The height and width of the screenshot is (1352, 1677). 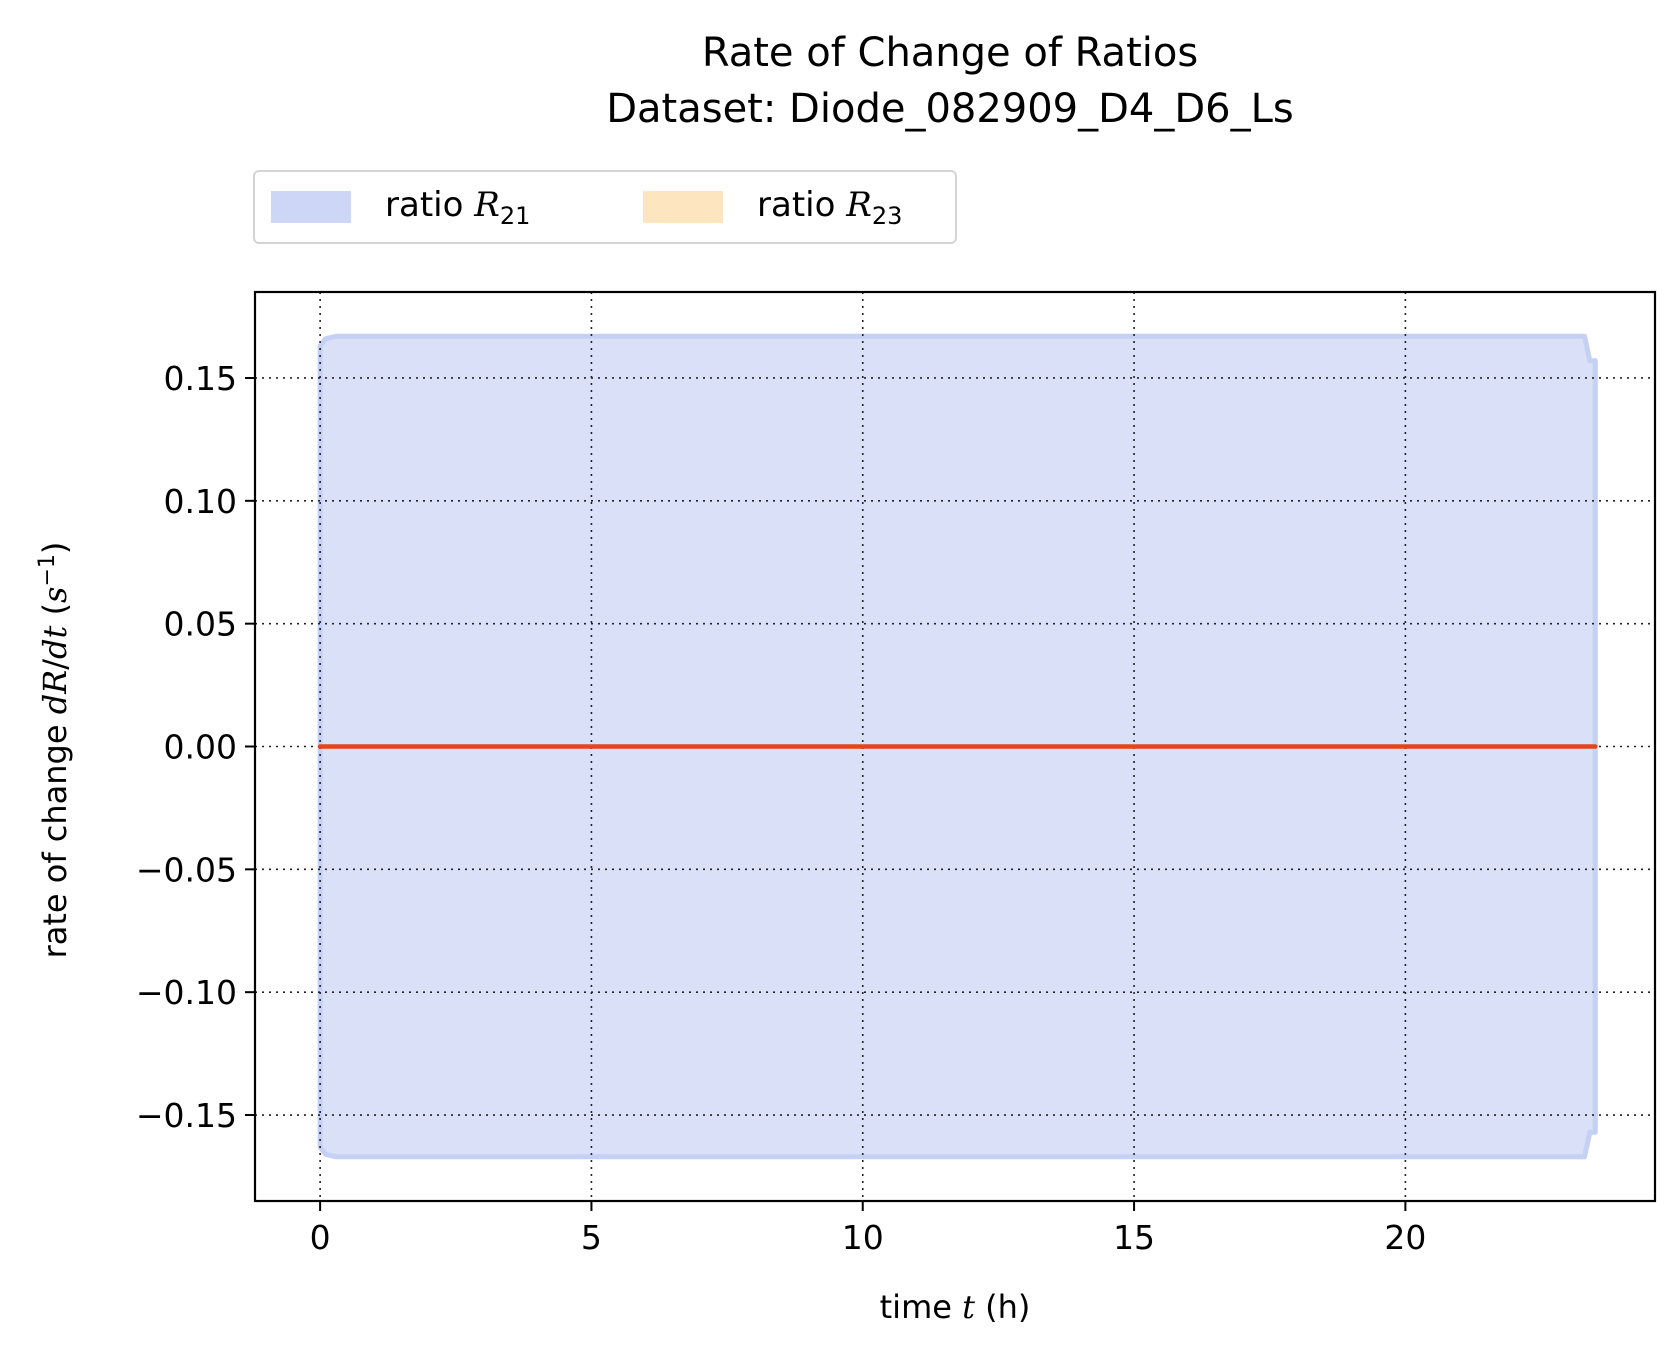 What do you see at coordinates (1405, 1237) in the screenshot?
I see `x-tick-label-4: 20` at bounding box center [1405, 1237].